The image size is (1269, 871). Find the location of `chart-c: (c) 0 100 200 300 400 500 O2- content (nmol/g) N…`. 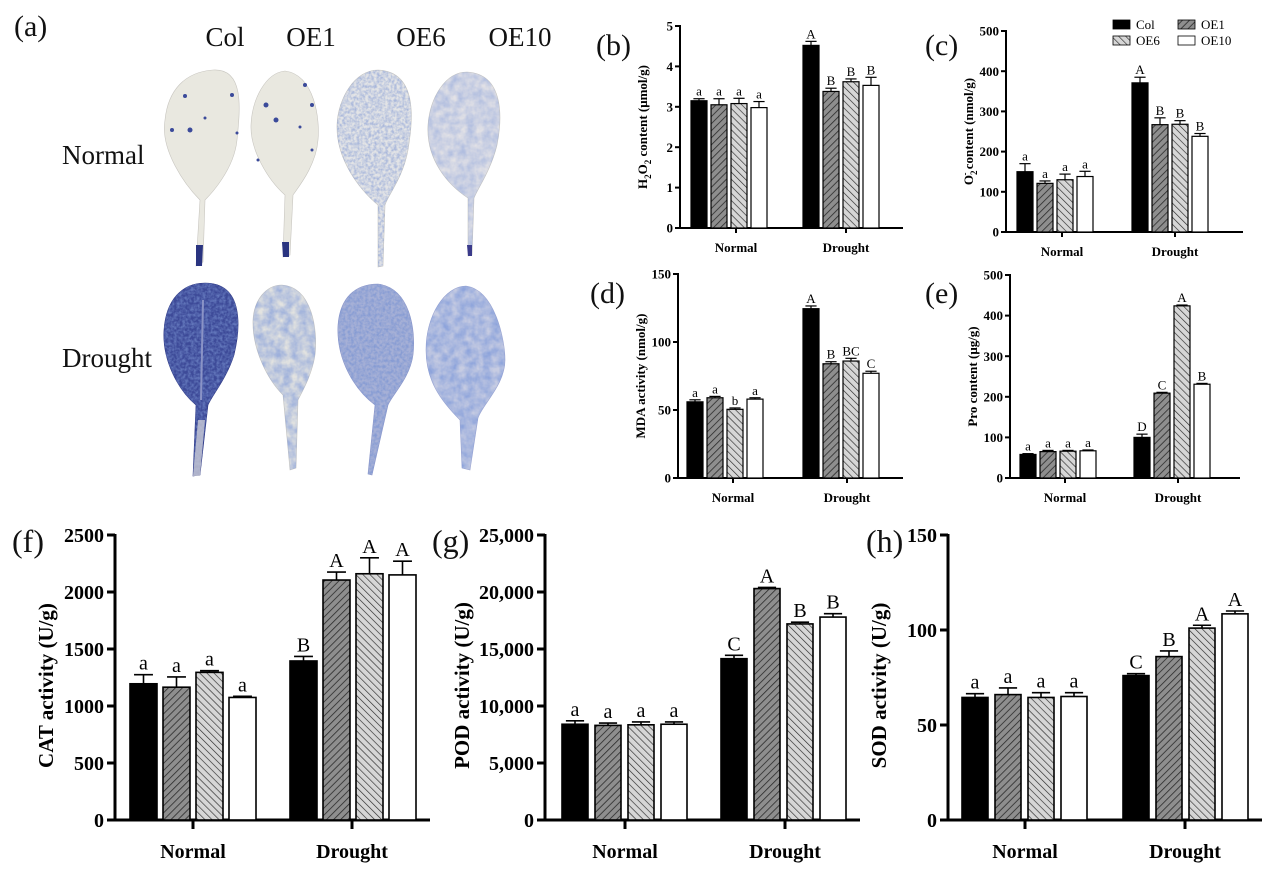

chart-c: (c) 0 100 200 300 400 500 O2- content (nmol/g) N… is located at coordinates (1084, 138).